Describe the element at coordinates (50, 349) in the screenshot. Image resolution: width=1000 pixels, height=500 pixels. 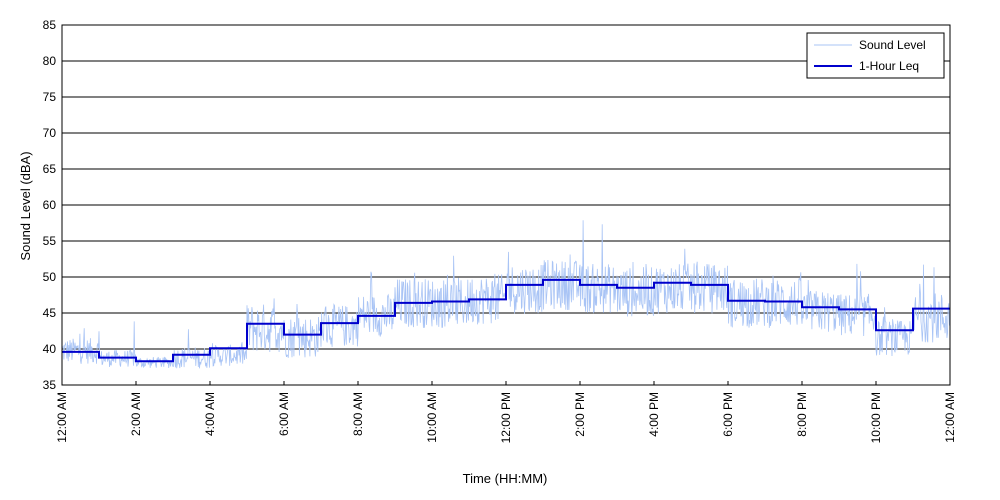
I see `y-tick-label: 40` at that location.